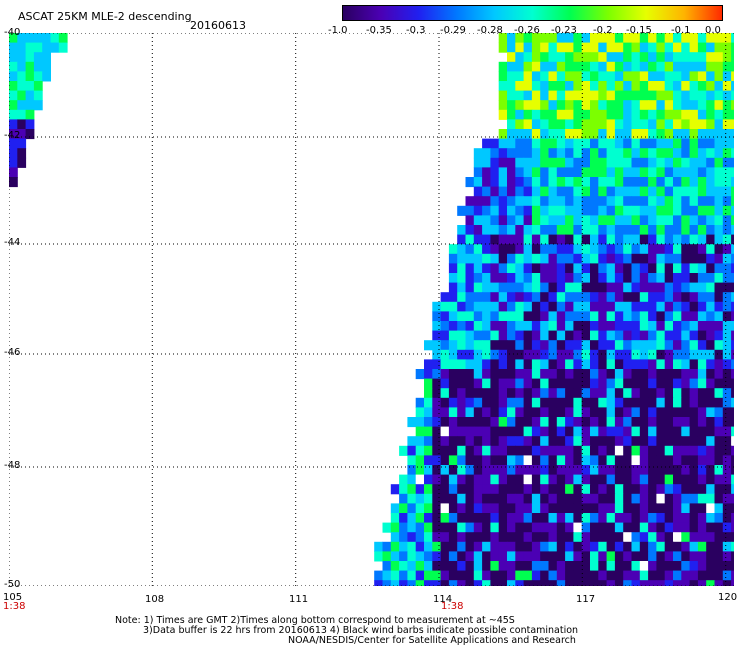 The image size is (740, 650). Describe the element at coordinates (419, 479) in the screenshot. I see `missing-cell` at that location.